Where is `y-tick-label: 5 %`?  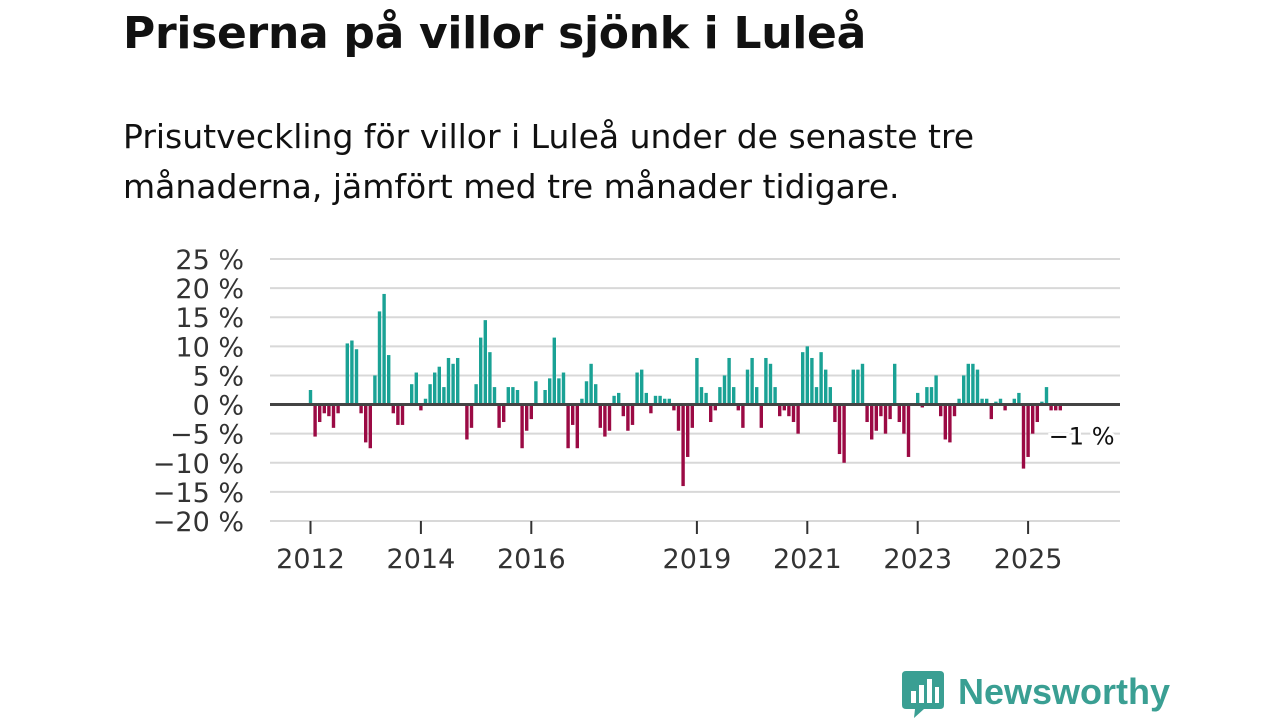 y-tick-label: 5 % is located at coordinates (218, 376).